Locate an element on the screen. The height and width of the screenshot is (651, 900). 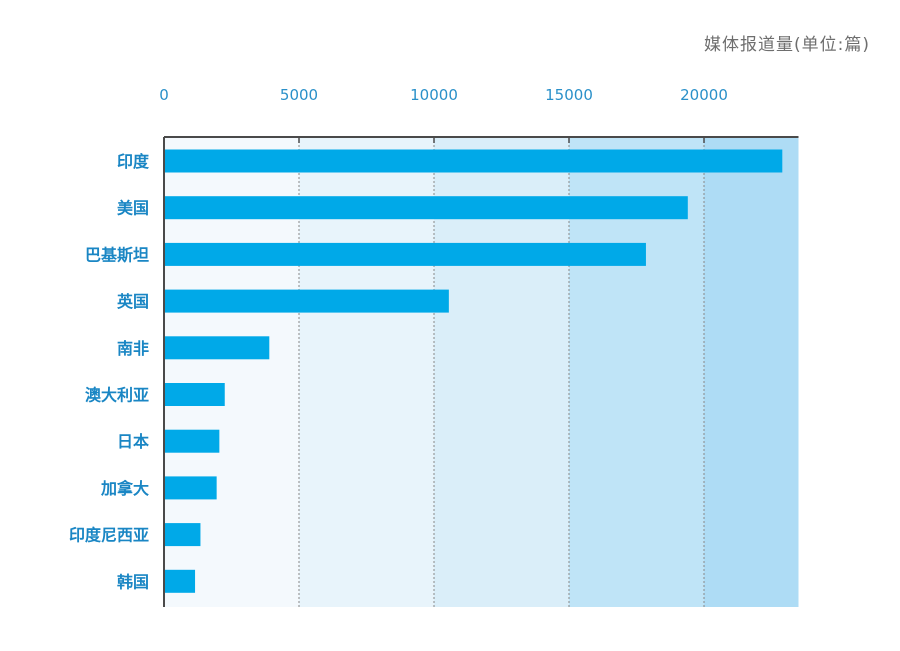
category-label: 美国 is located at coordinates (133, 208).